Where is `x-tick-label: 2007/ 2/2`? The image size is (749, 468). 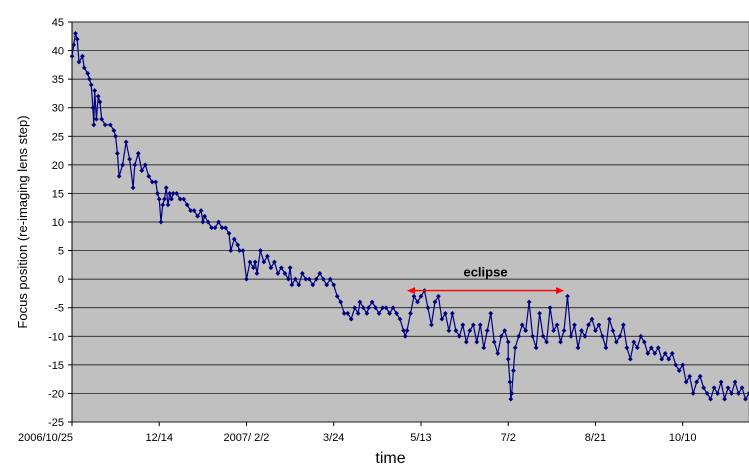
x-tick-label: 2007/ 2/2 is located at coordinates (247, 438).